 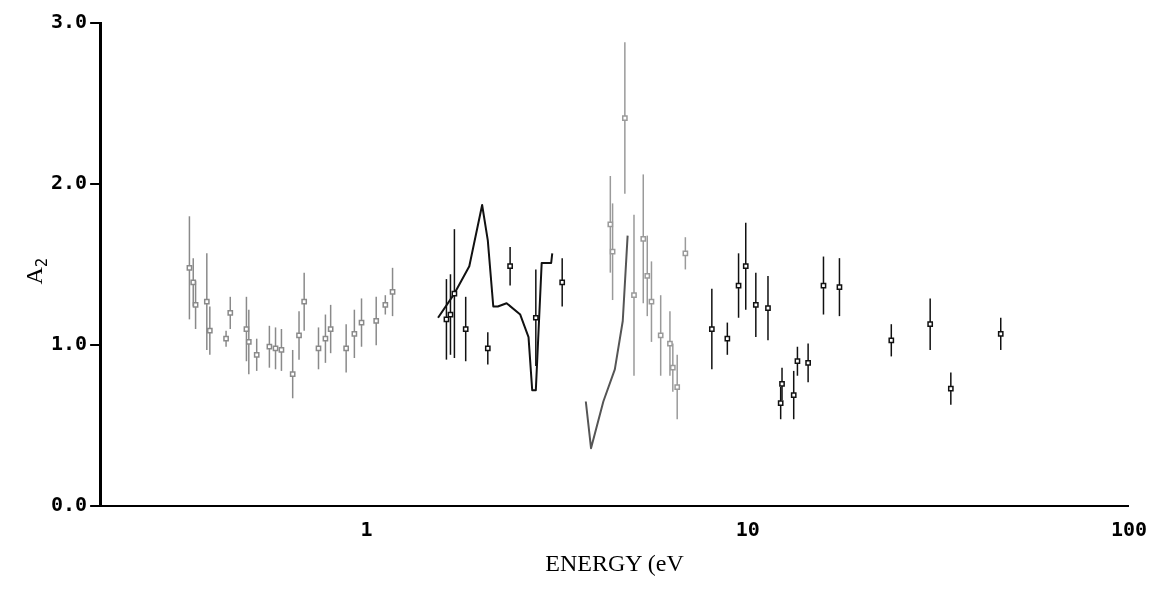 I want to click on y-tick-label: 1.0, so click(x=69, y=343).